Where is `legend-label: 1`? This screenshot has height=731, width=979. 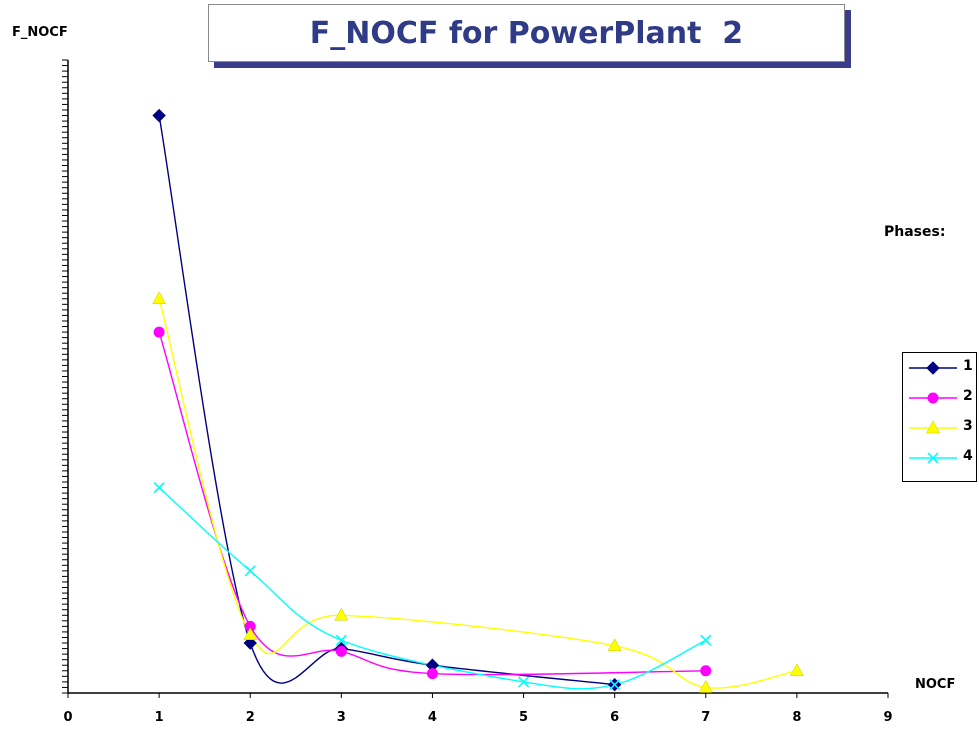 legend-label: 1 is located at coordinates (968, 366).